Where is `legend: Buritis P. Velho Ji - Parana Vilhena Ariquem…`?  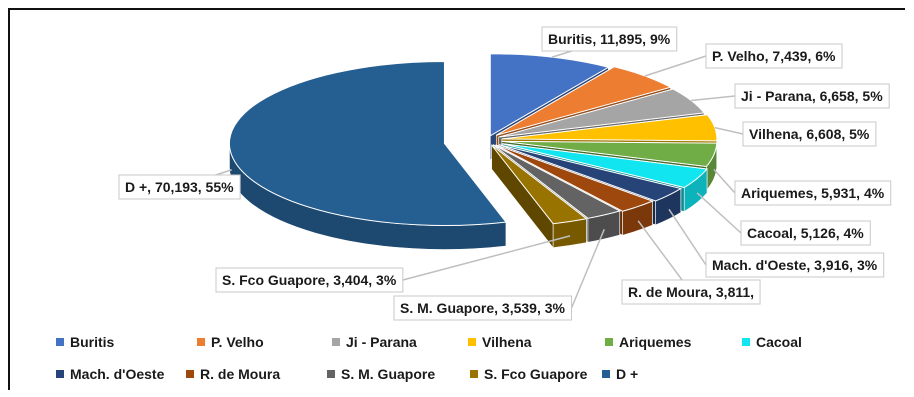 legend: Buritis P. Velho Ji - Parana Vilhena Ariquem… is located at coordinates (429, 358).